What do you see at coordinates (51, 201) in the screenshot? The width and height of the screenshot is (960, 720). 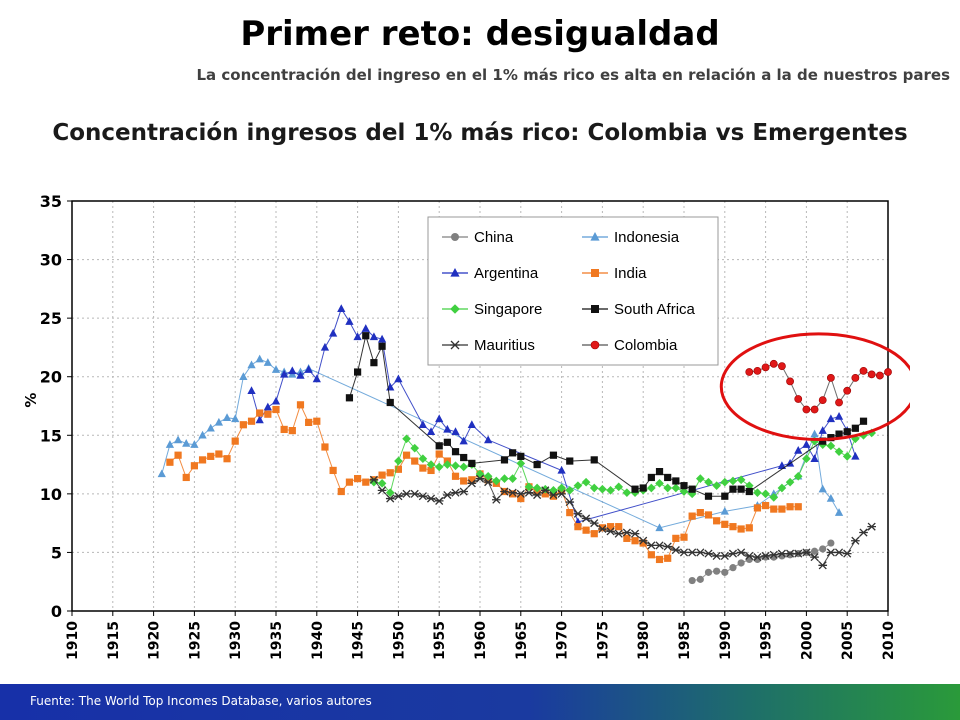 I see `y-tick-label: 35` at bounding box center [51, 201].